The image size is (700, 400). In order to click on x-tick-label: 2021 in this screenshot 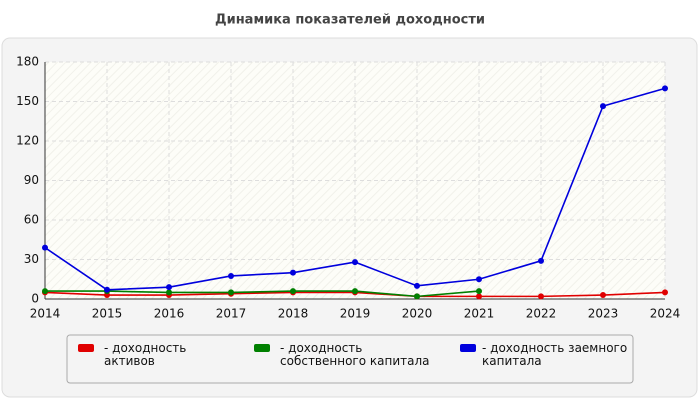, I will do `click(479, 314)`.